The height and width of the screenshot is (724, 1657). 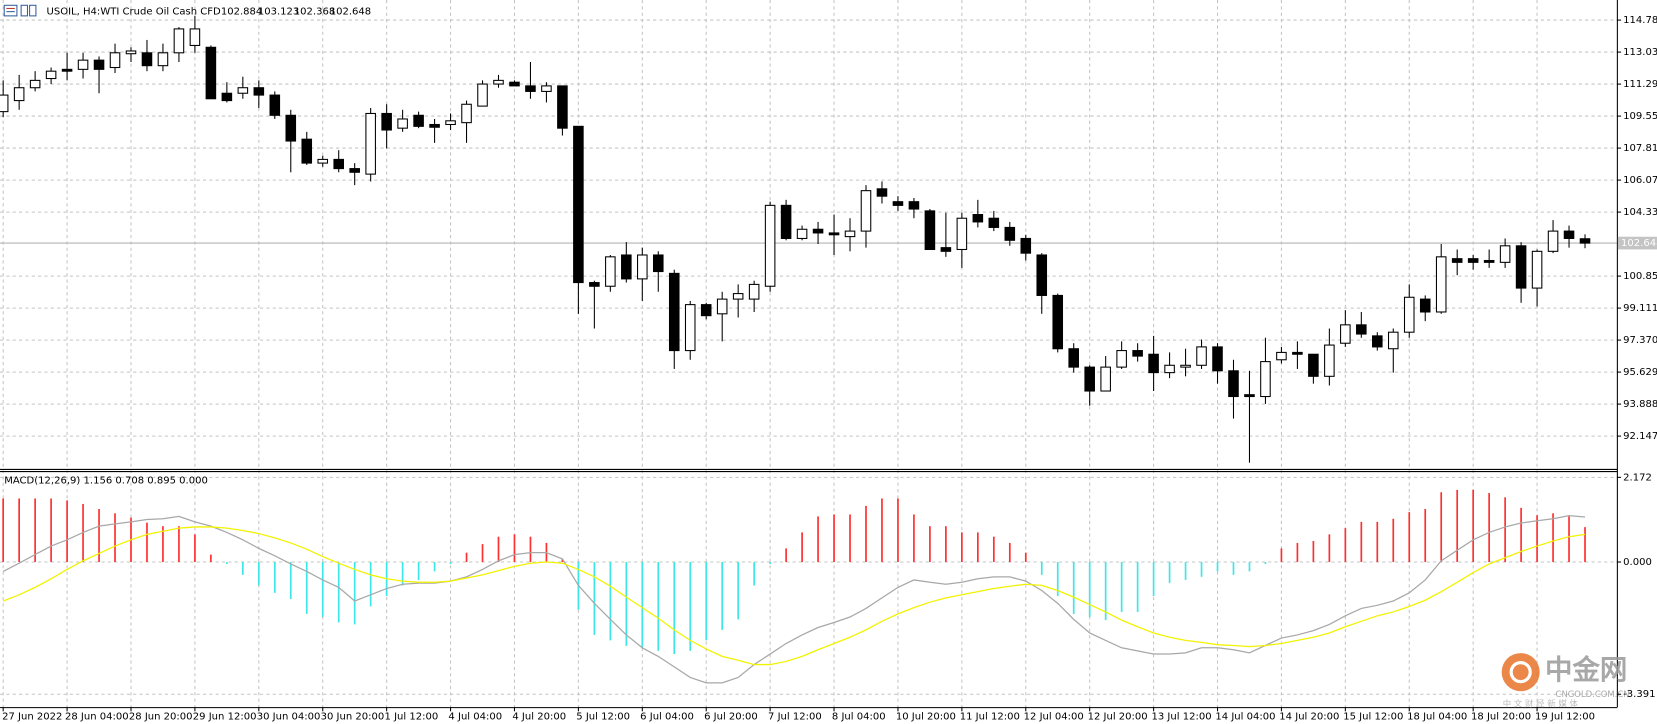 I want to click on y-tick-label: -3.391, so click(x=1639, y=694).